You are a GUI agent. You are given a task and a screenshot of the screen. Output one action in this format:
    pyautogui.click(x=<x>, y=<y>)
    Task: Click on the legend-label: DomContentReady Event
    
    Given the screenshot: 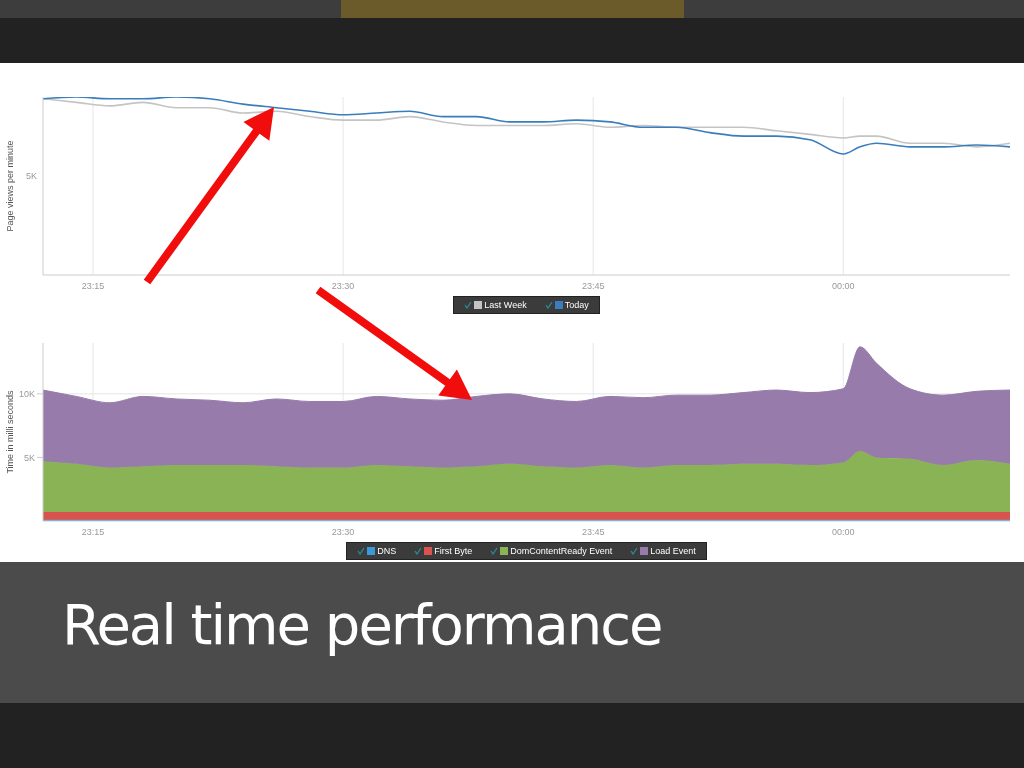 What is the action you would take?
    pyautogui.click(x=561, y=551)
    